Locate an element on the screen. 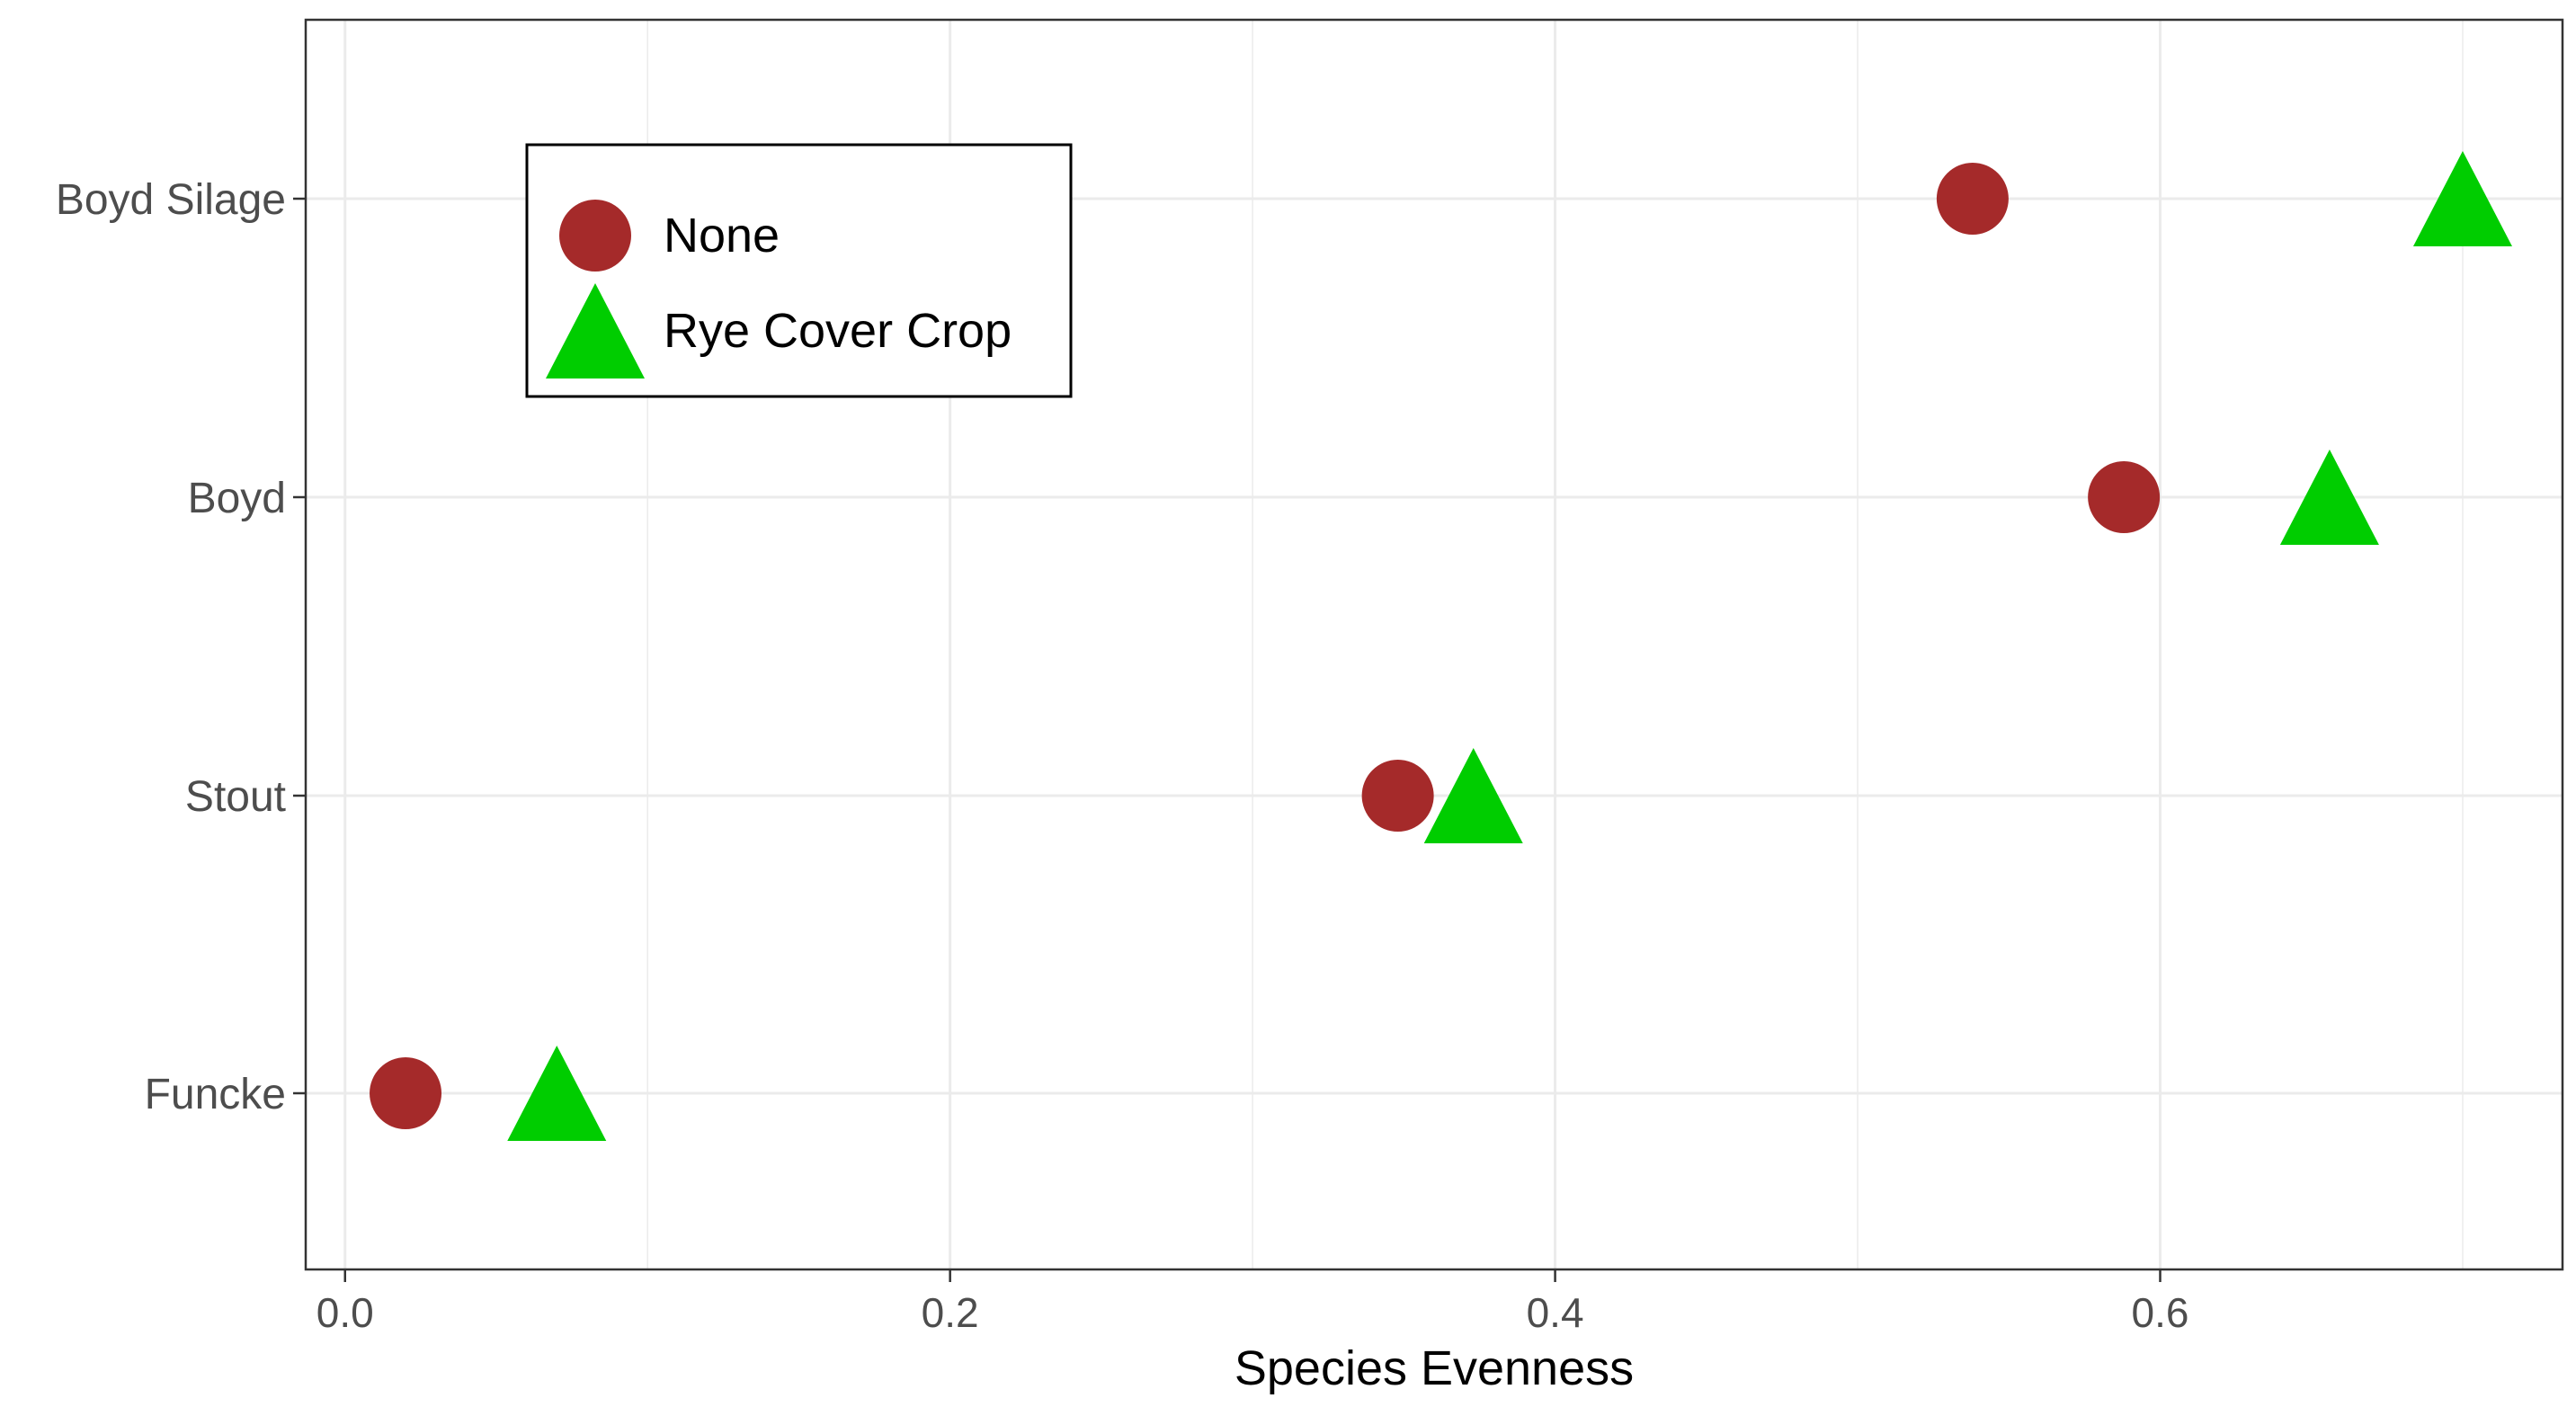  y-tick-label: Funcke is located at coordinates (216, 1095).